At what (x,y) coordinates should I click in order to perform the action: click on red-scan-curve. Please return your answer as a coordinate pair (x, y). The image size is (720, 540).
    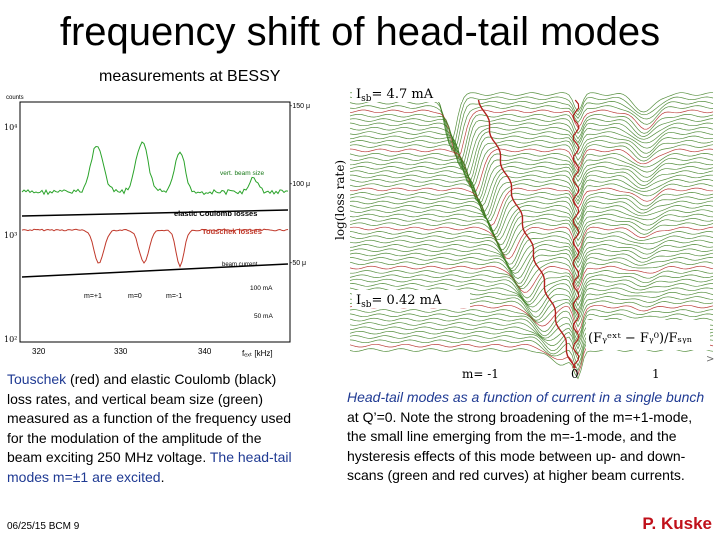
    Looking at the image, I should click on (527, 234).